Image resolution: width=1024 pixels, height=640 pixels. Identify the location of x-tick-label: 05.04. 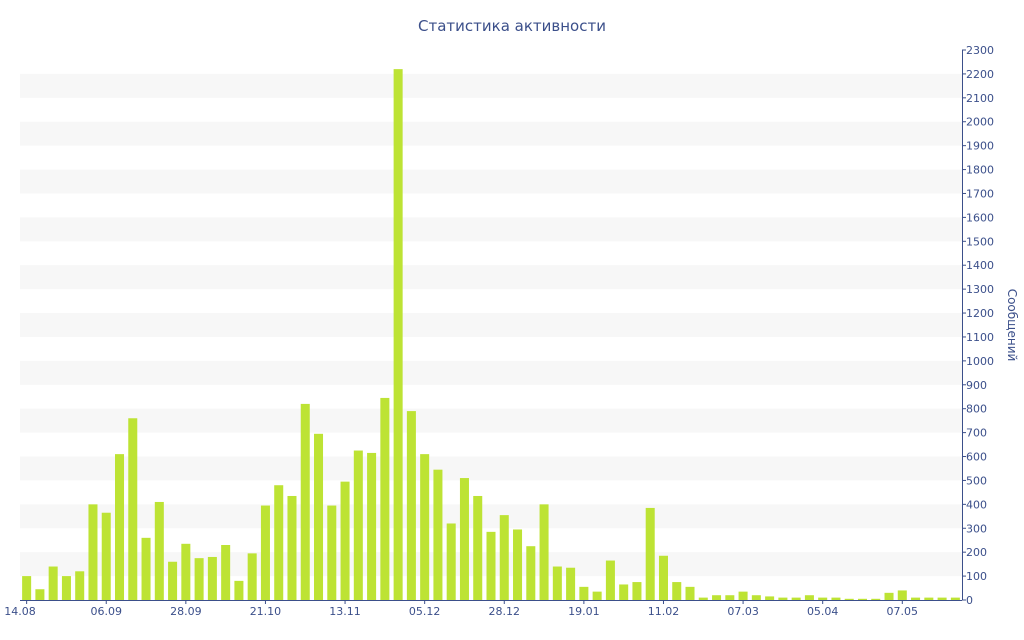
(823, 611).